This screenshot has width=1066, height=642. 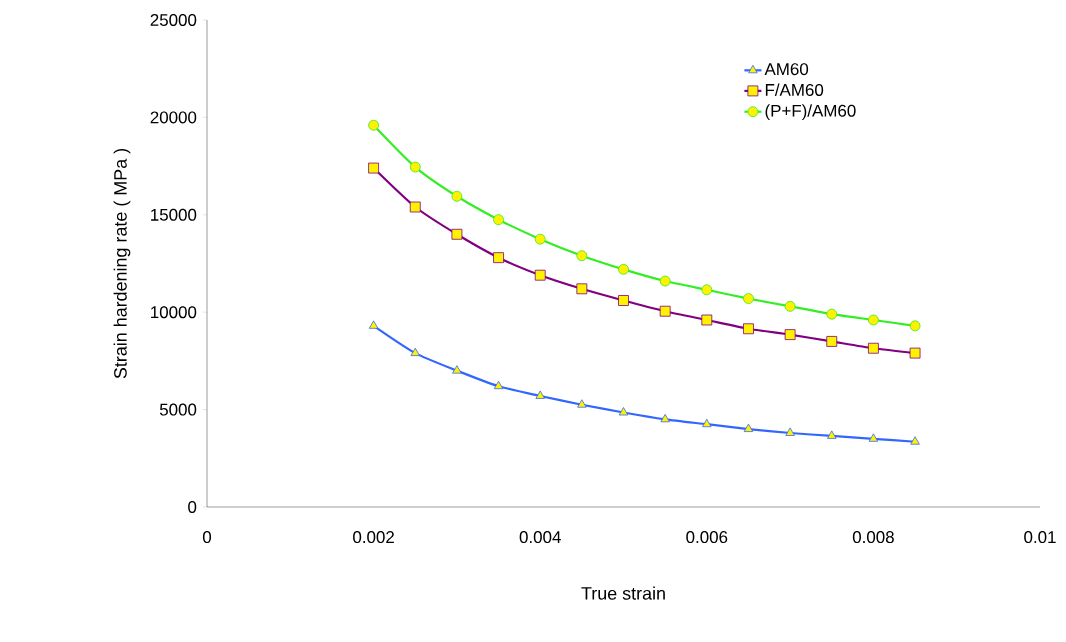 What do you see at coordinates (786, 69) in the screenshot?
I see `legend-label: AM60` at bounding box center [786, 69].